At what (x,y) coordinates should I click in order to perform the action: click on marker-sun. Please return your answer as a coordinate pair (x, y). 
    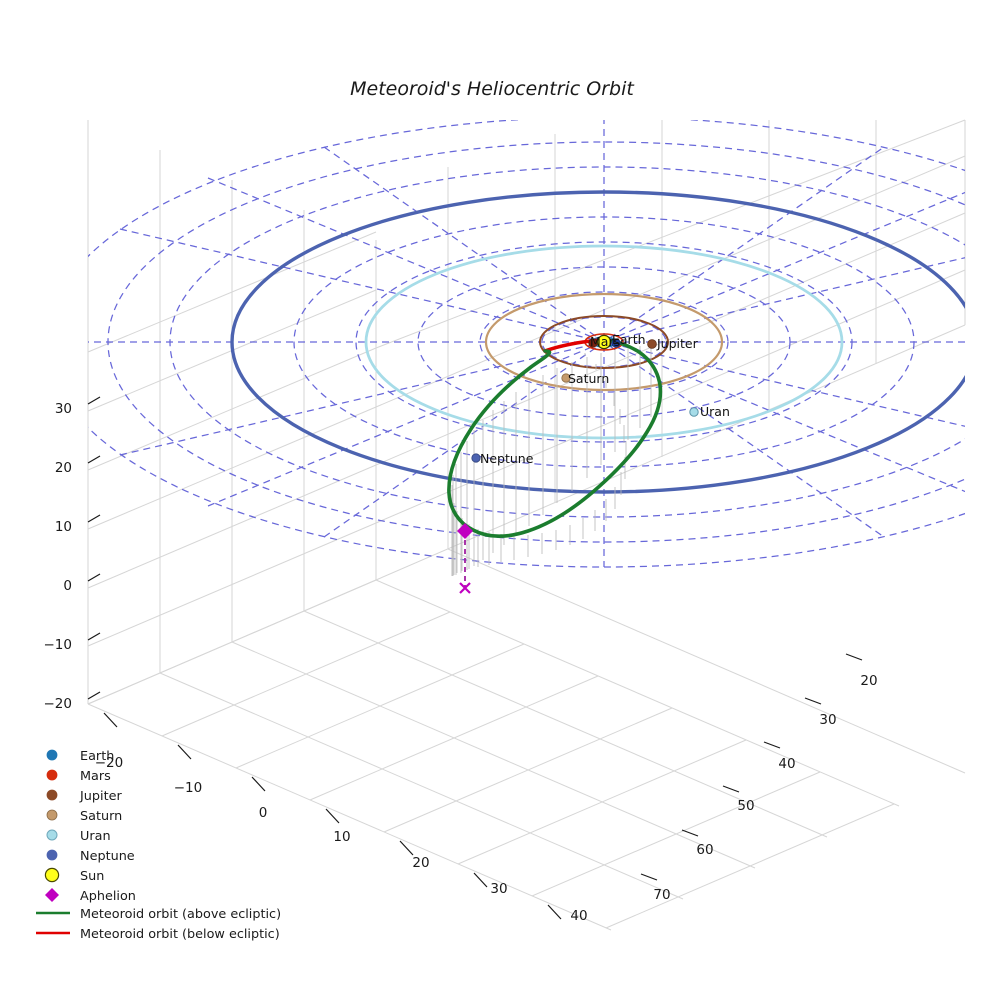
    Looking at the image, I should click on (604, 342).